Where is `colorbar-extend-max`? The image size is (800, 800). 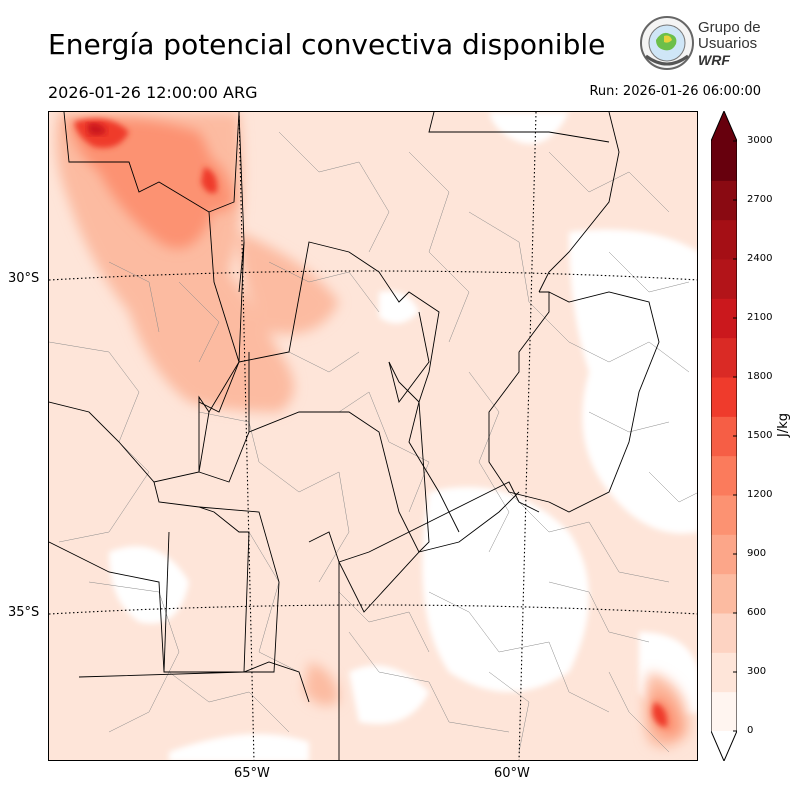
colorbar-extend-max is located at coordinates (724, 126).